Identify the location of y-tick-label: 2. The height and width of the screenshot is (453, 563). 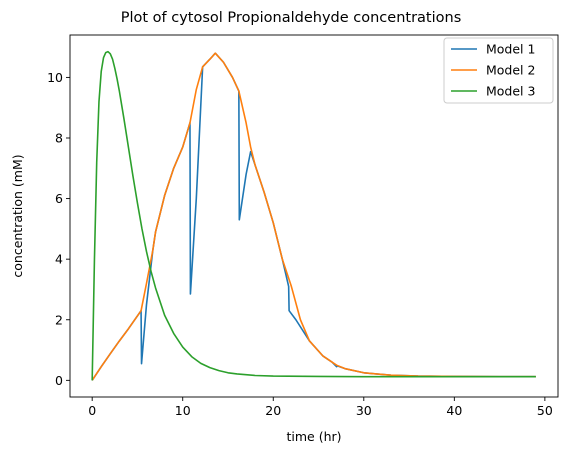
(59, 319).